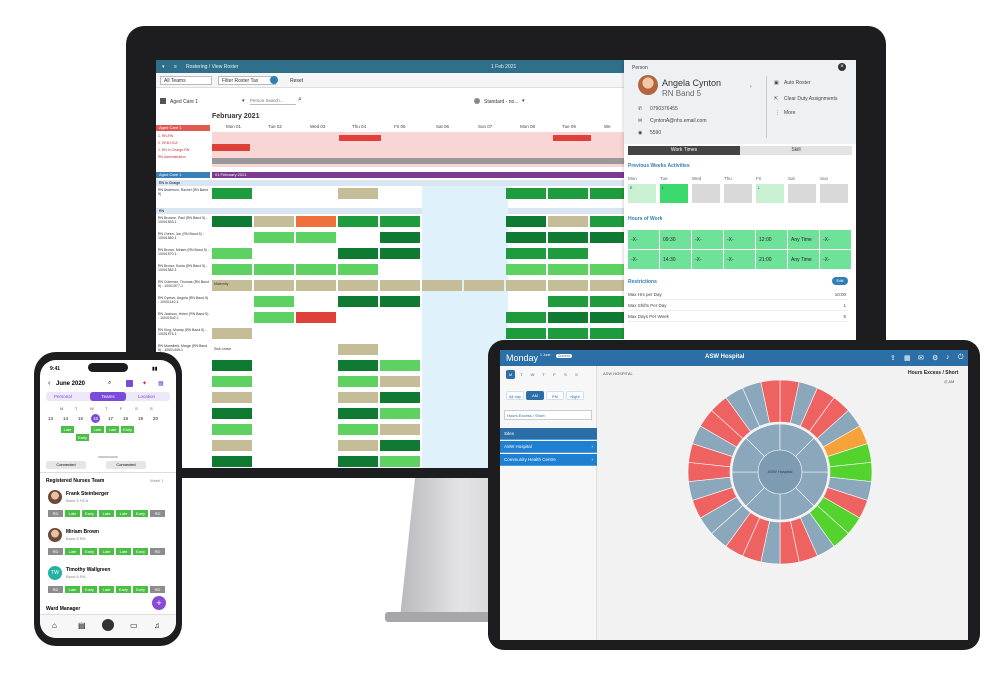 Image resolution: width=997 pixels, height=676 pixels. Describe the element at coordinates (63, 396) in the screenshot. I see `tab-personal: Personal` at that location.